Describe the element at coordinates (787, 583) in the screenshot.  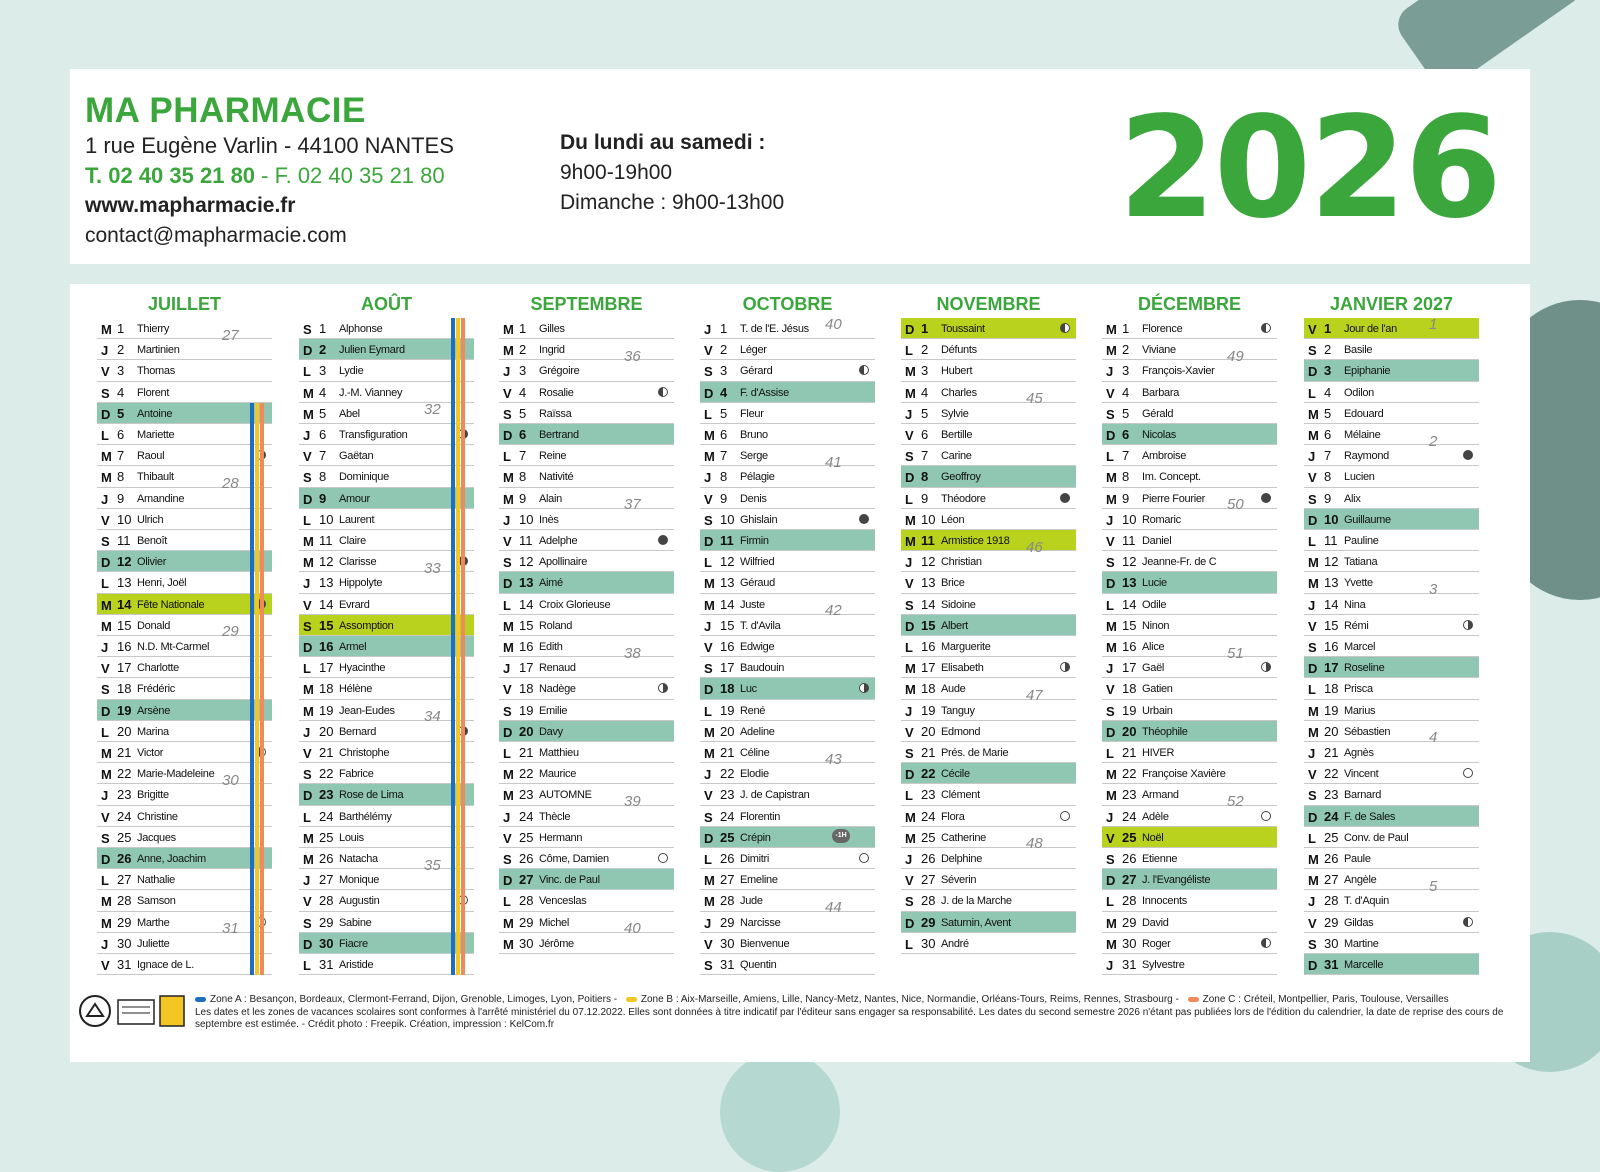
I see `day-row: M 13 Géraud` at that location.